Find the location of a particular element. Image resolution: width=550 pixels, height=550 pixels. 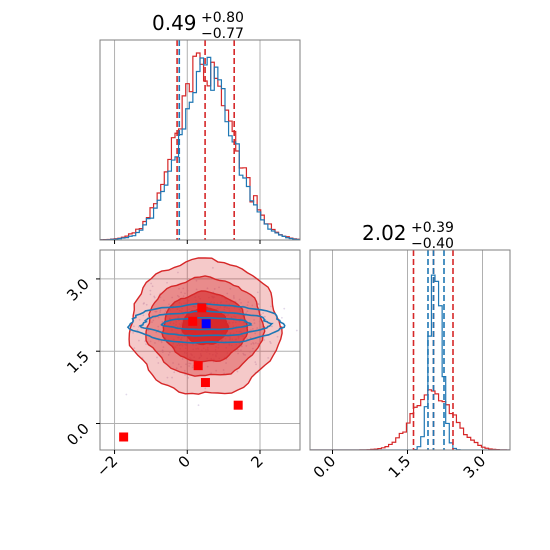

tick-label-x: 1.5 is located at coordinates (400, 467).